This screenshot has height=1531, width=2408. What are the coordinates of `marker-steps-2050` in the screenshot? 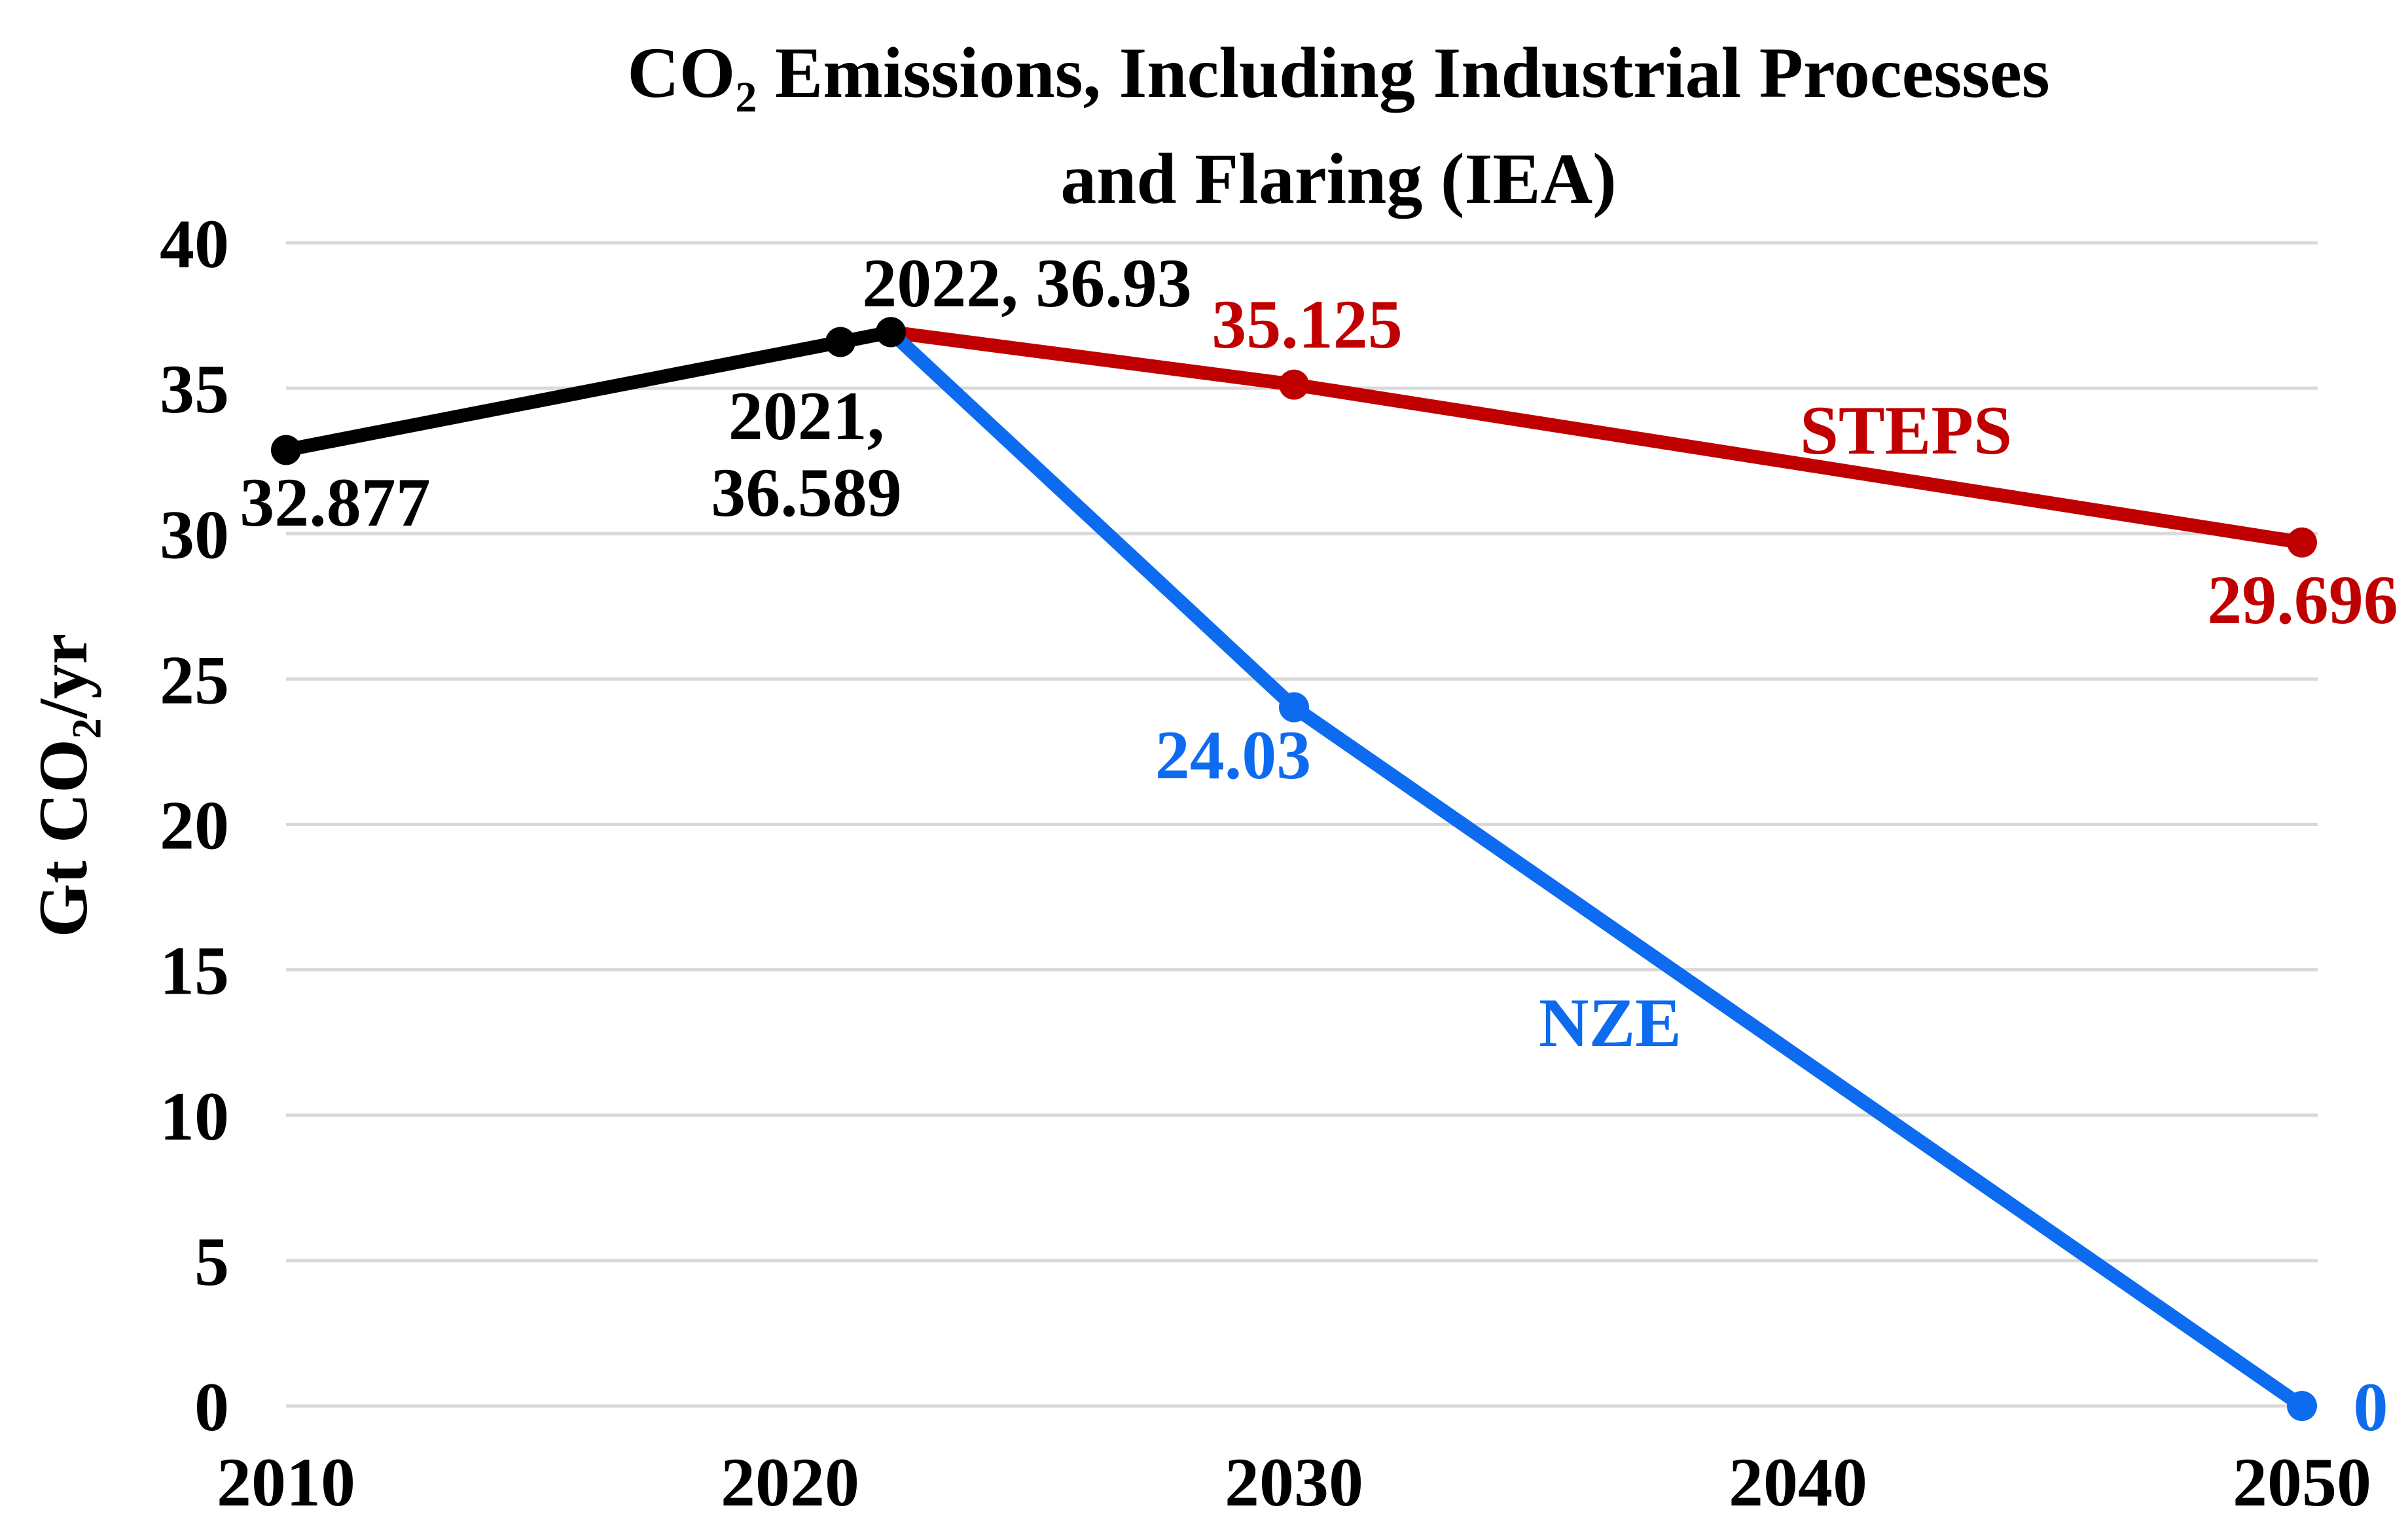 It's located at (2302, 542).